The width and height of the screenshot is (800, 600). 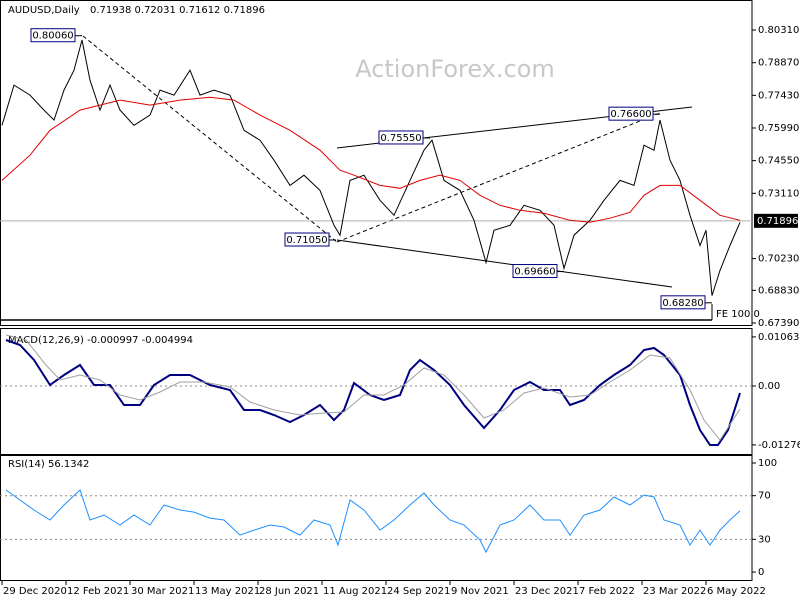 I want to click on y-tick-label: 0.70230, so click(x=778, y=259).